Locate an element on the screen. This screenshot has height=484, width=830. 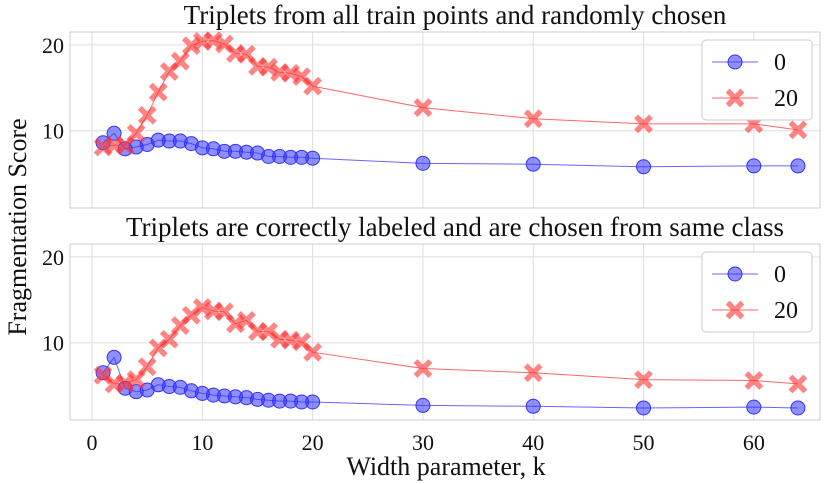
x-tick-label: 0 is located at coordinates (92, 442).